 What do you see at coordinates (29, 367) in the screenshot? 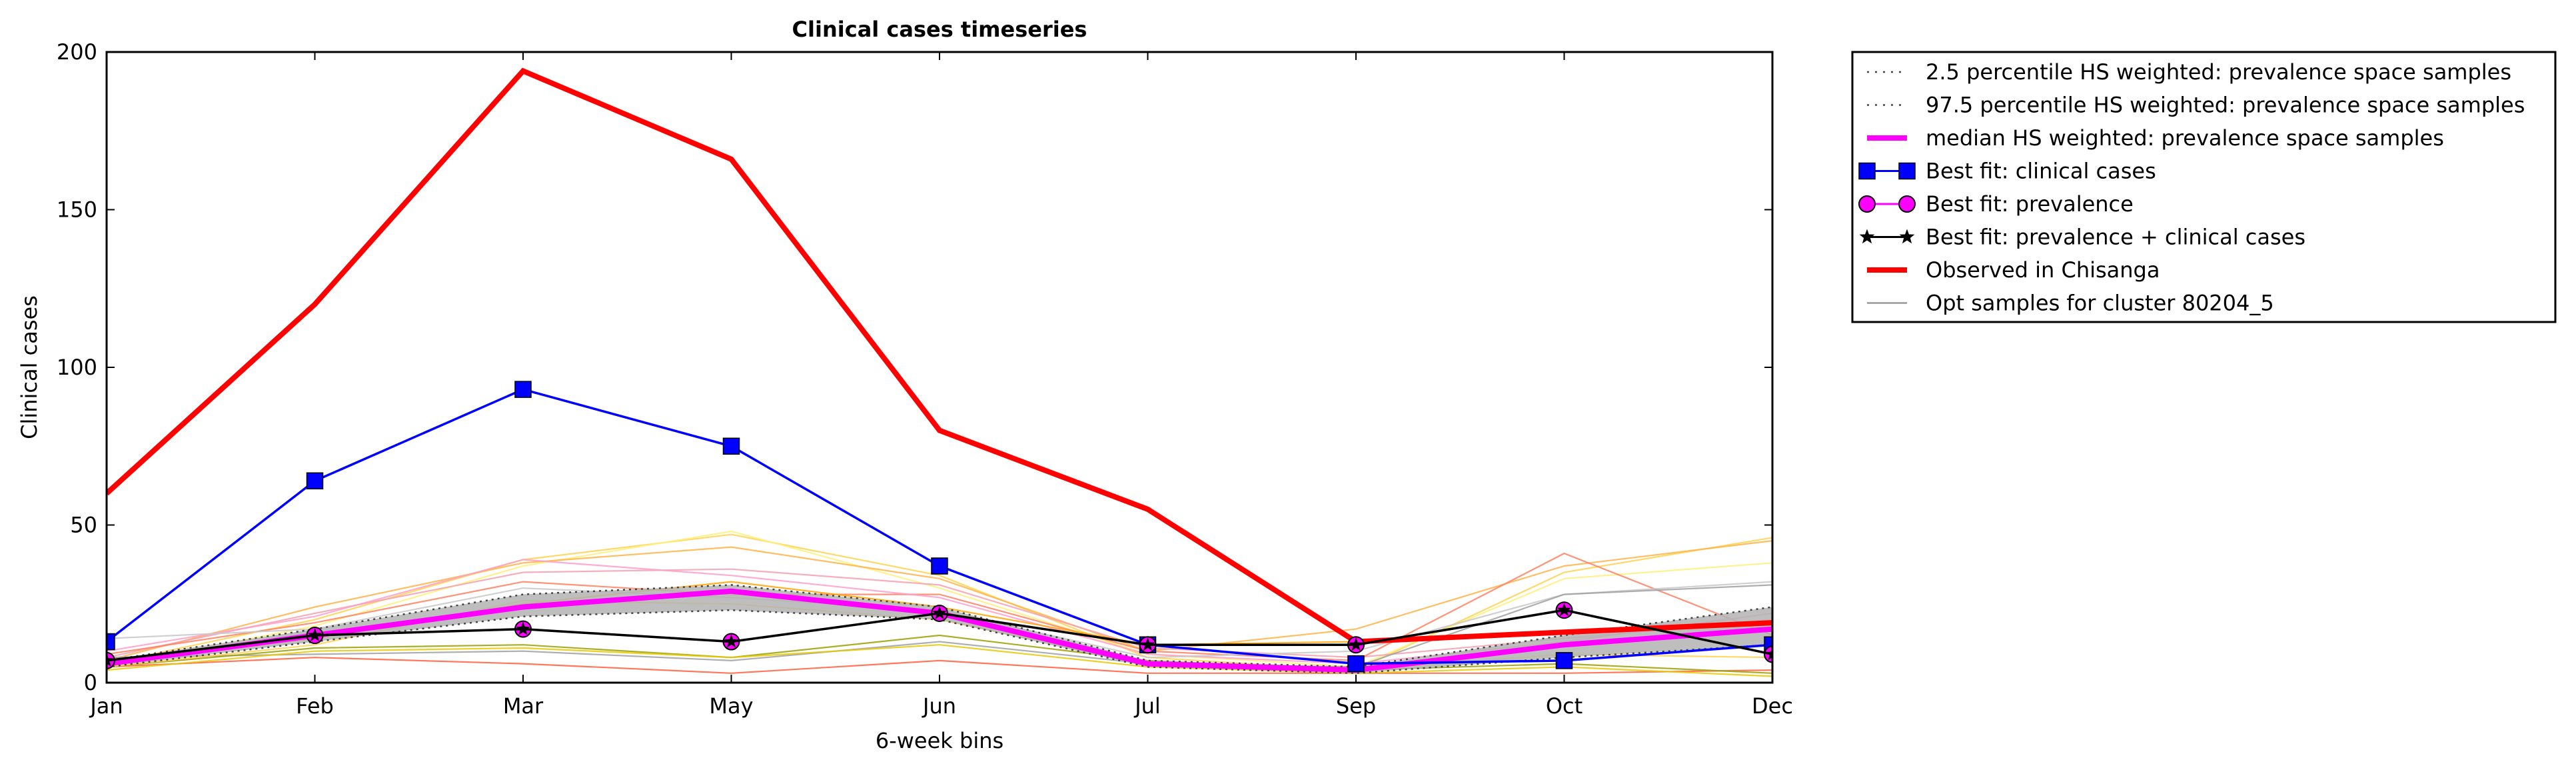
I see `y-axis-label: Clinical cases` at bounding box center [29, 367].